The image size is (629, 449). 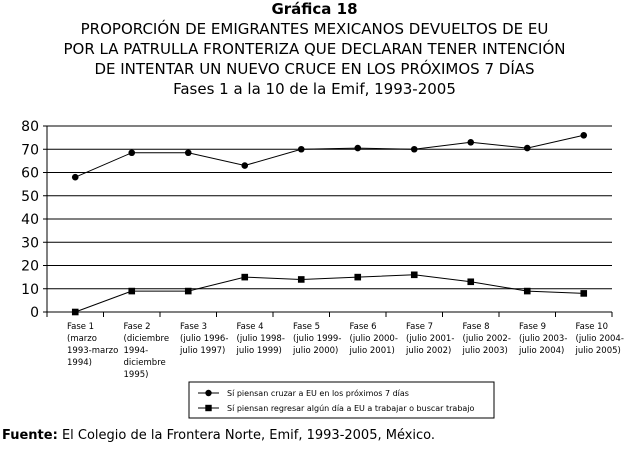 I want to click on x-category-label: Fase 10 (julio 2004- julio 2005), so click(x=599, y=339).